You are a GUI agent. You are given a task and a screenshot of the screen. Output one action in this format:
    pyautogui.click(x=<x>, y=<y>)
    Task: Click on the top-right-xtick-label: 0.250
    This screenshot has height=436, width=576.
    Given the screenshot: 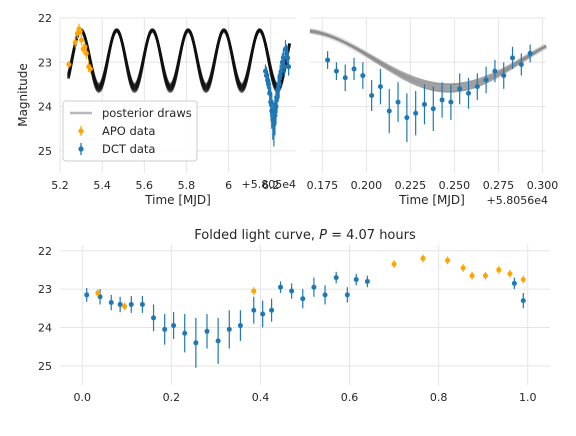 What is the action you would take?
    pyautogui.click(x=455, y=185)
    